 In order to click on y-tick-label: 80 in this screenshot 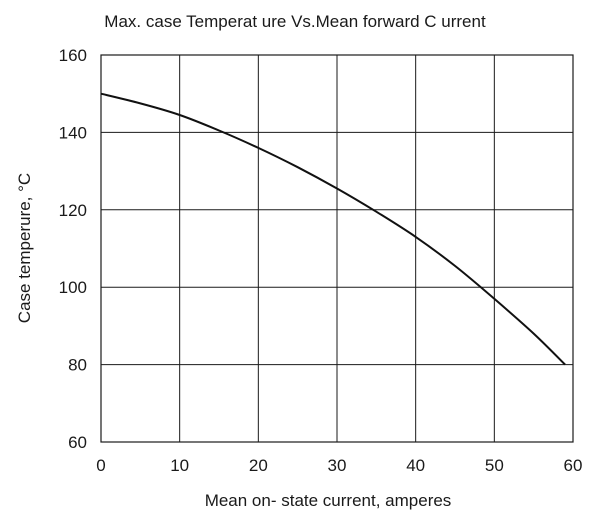, I will do `click(77, 365)`.